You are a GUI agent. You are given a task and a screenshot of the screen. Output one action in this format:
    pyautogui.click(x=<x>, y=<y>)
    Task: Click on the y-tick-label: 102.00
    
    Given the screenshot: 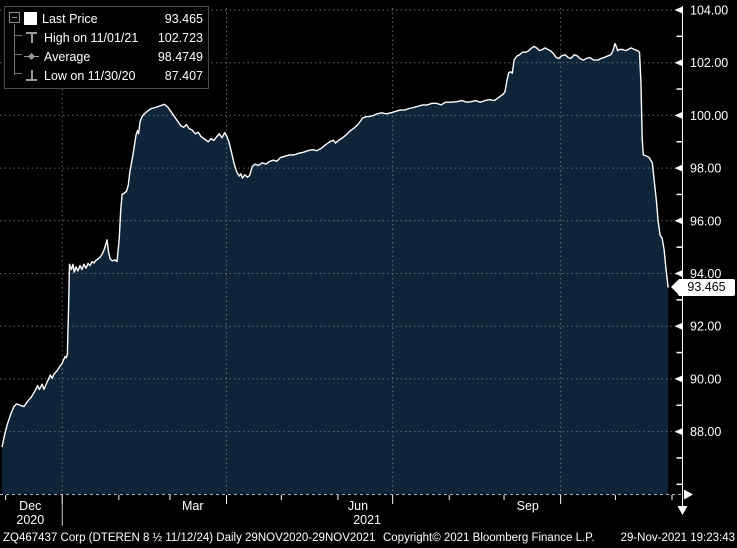 What is the action you would take?
    pyautogui.click(x=709, y=63)
    